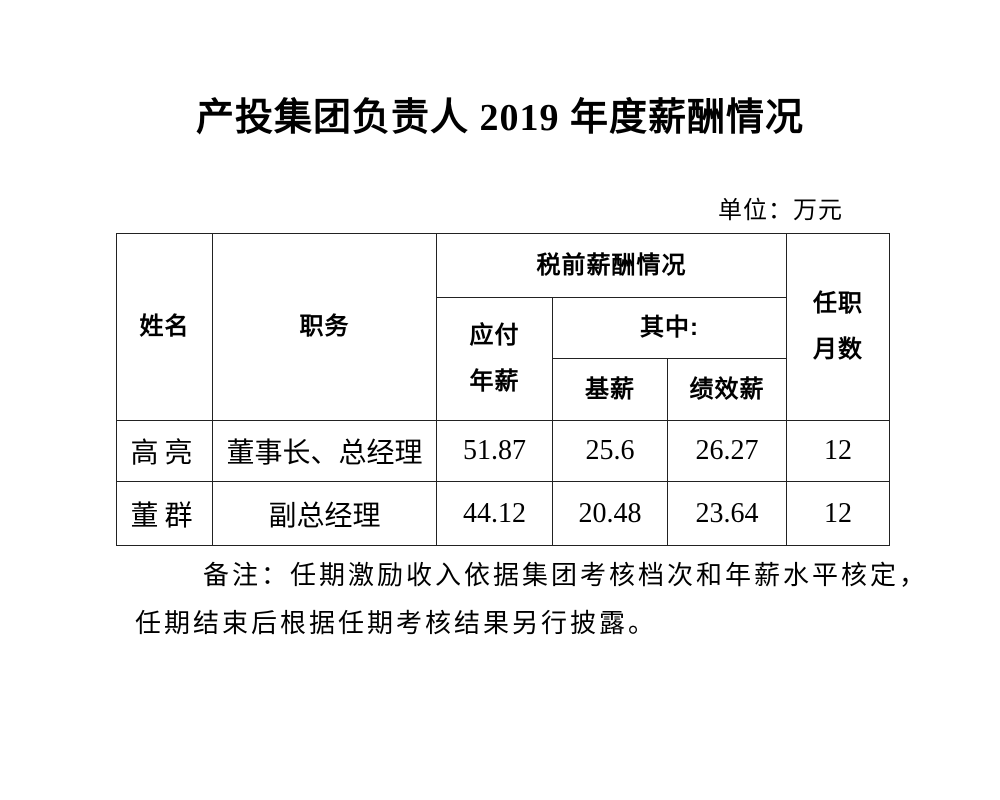 This screenshot has height=800, width=1000. I want to click on cell-payable: 44.12, so click(494, 513).